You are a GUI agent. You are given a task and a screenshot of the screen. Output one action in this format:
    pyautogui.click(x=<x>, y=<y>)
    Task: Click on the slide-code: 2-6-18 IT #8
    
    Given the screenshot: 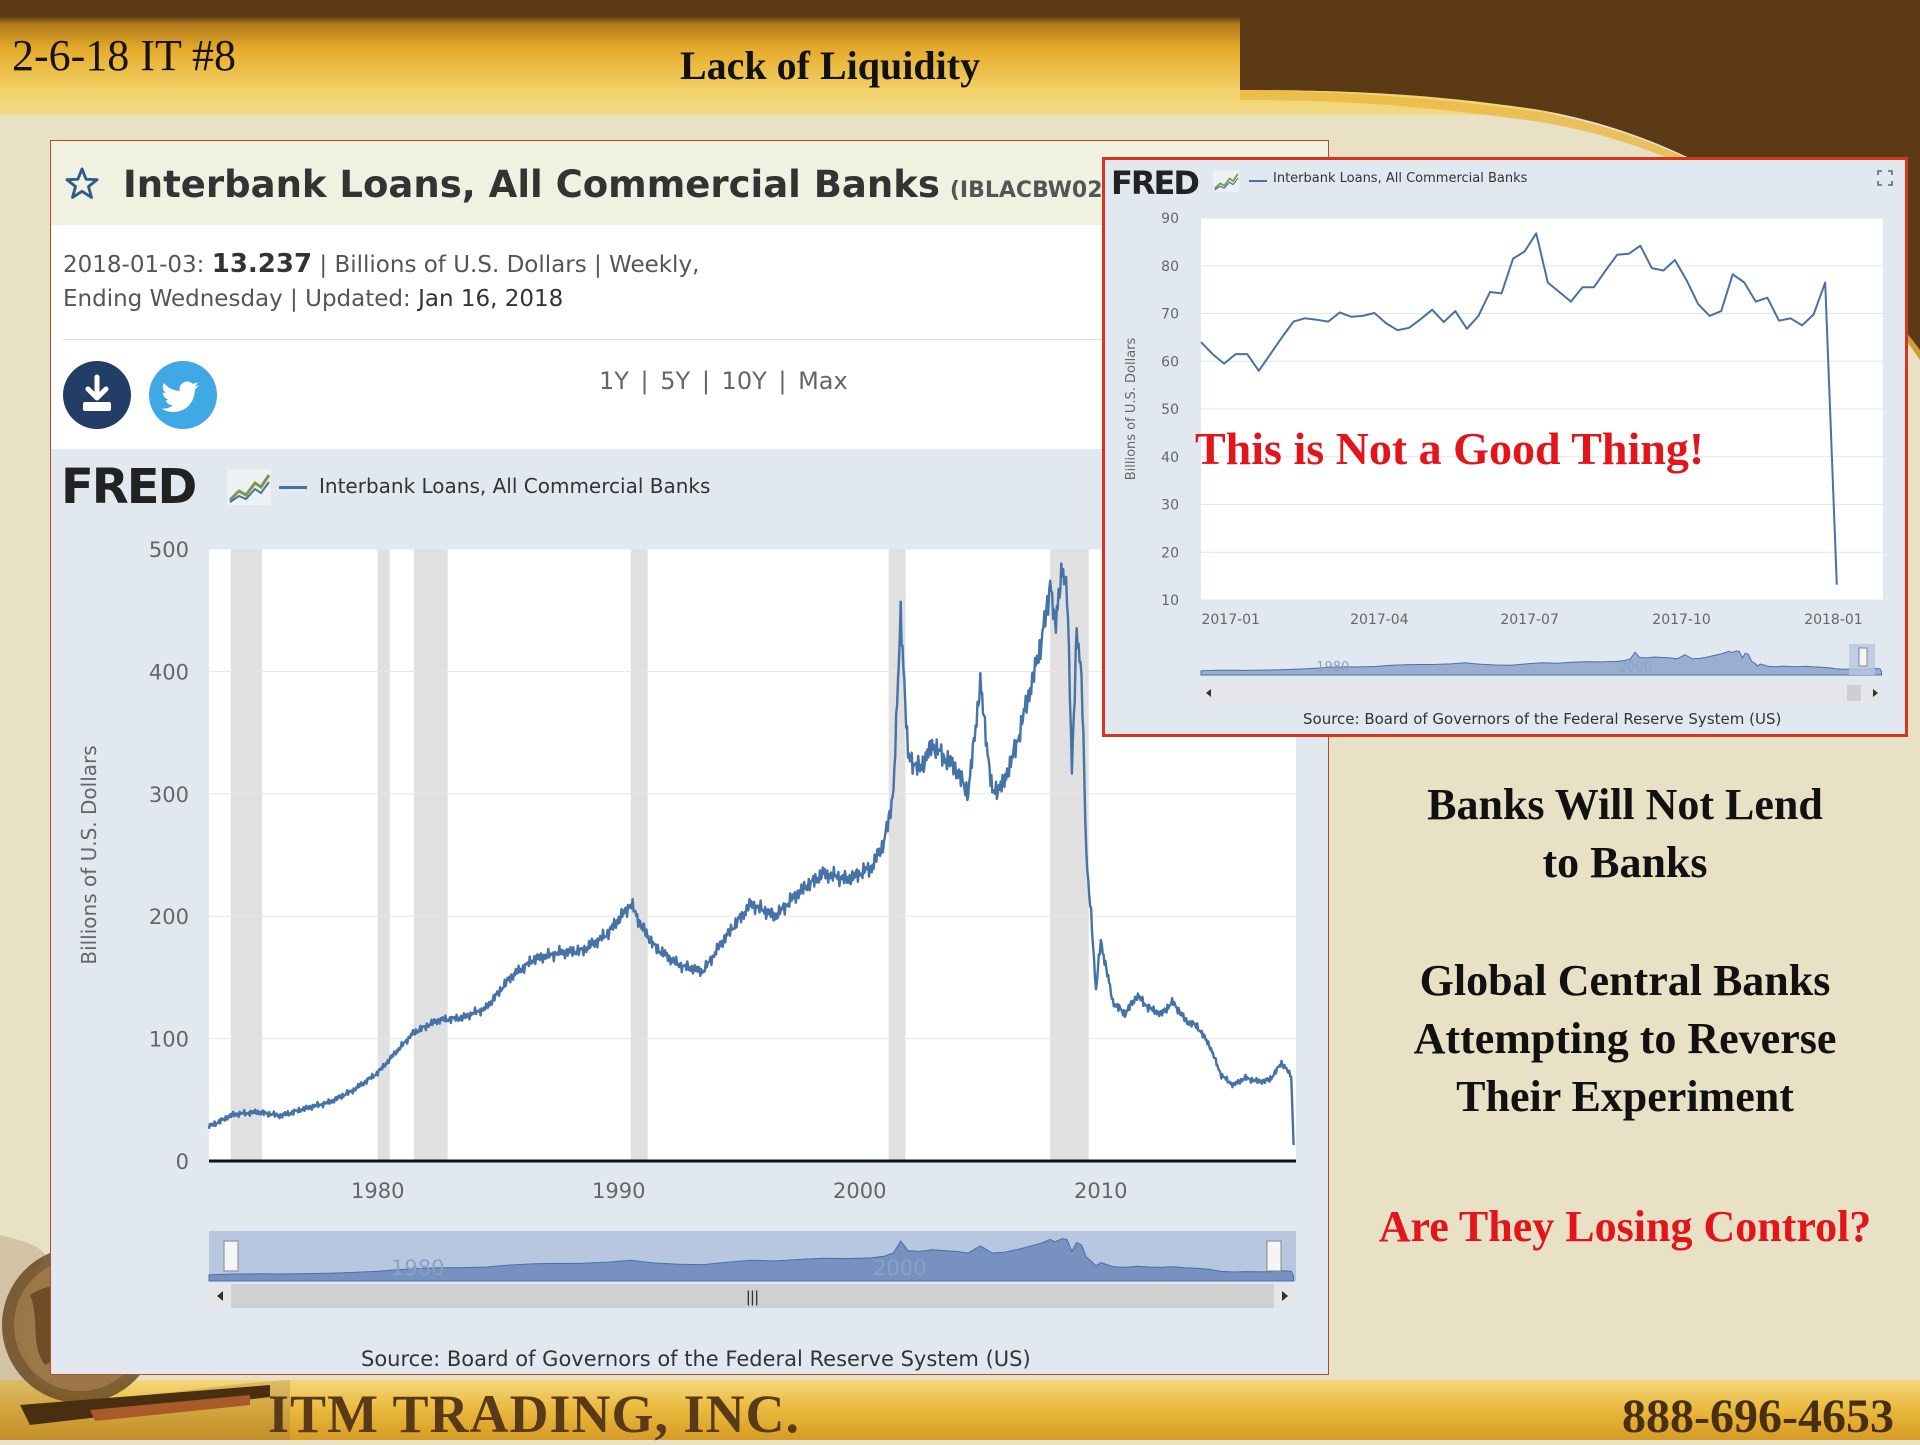 What is the action you would take?
    pyautogui.click(x=124, y=55)
    